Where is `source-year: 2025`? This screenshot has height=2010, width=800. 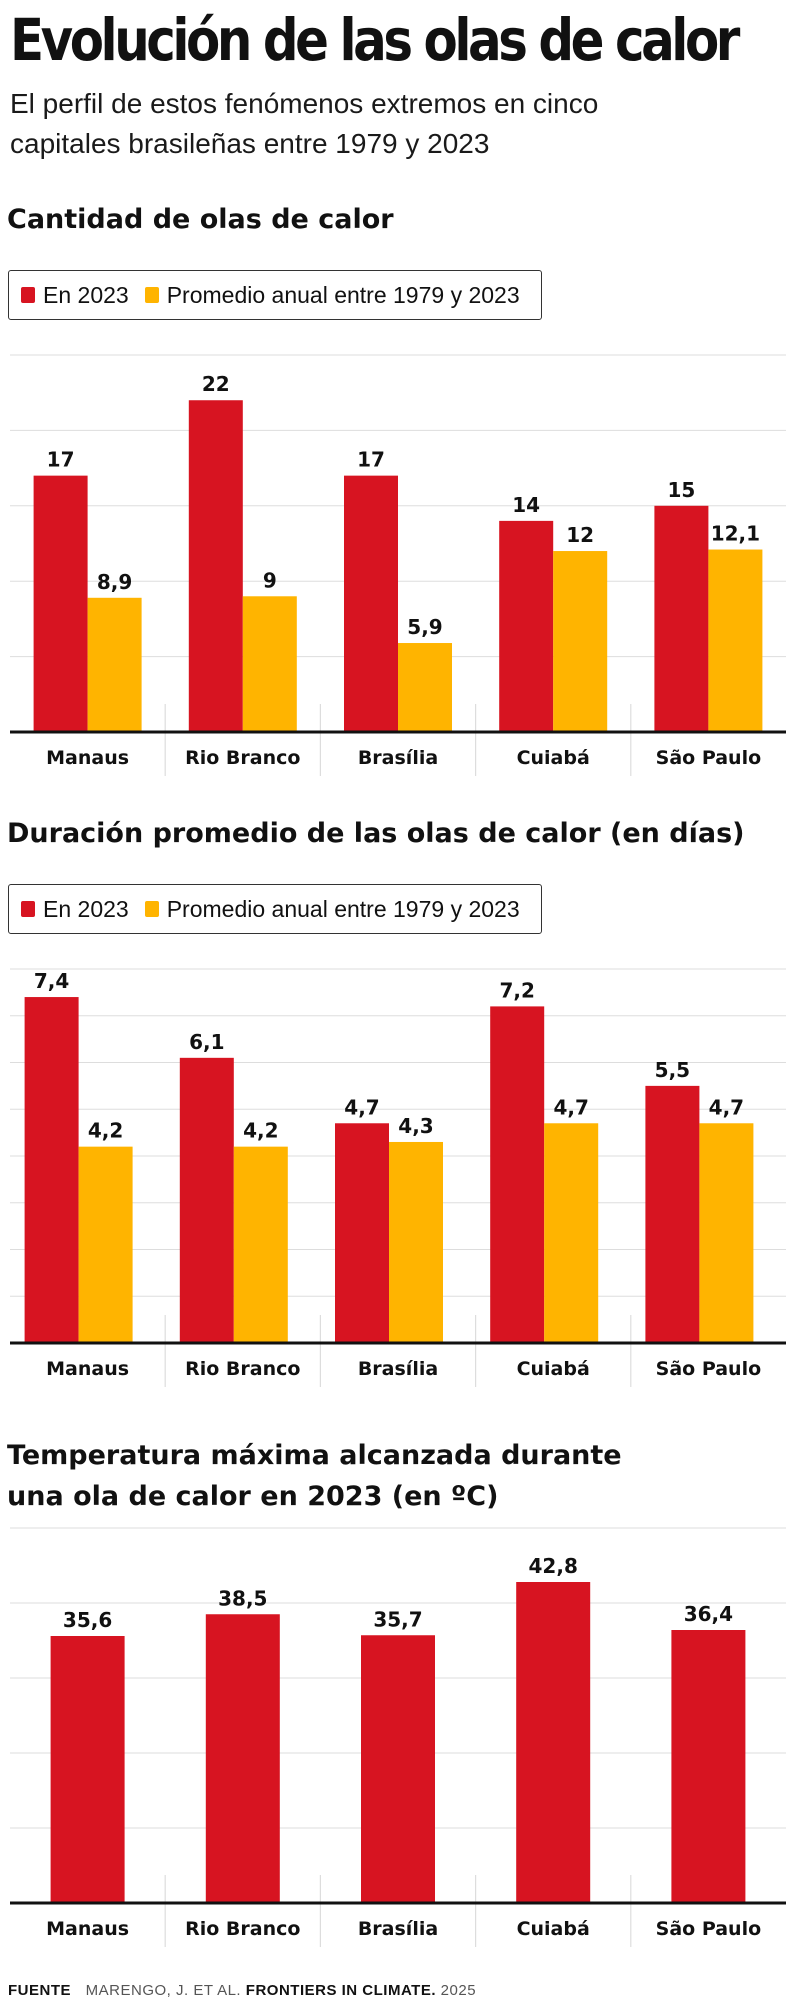 source-year: 2025 is located at coordinates (458, 1990).